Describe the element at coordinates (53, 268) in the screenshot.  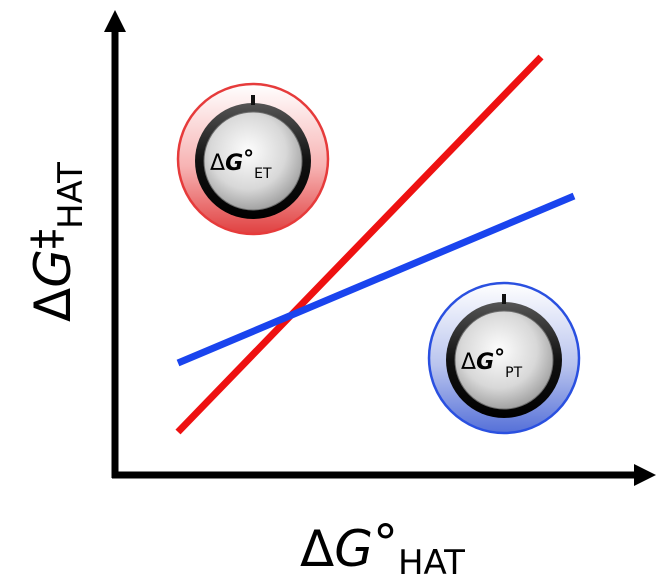
I see `y-label-symbol: G` at that location.